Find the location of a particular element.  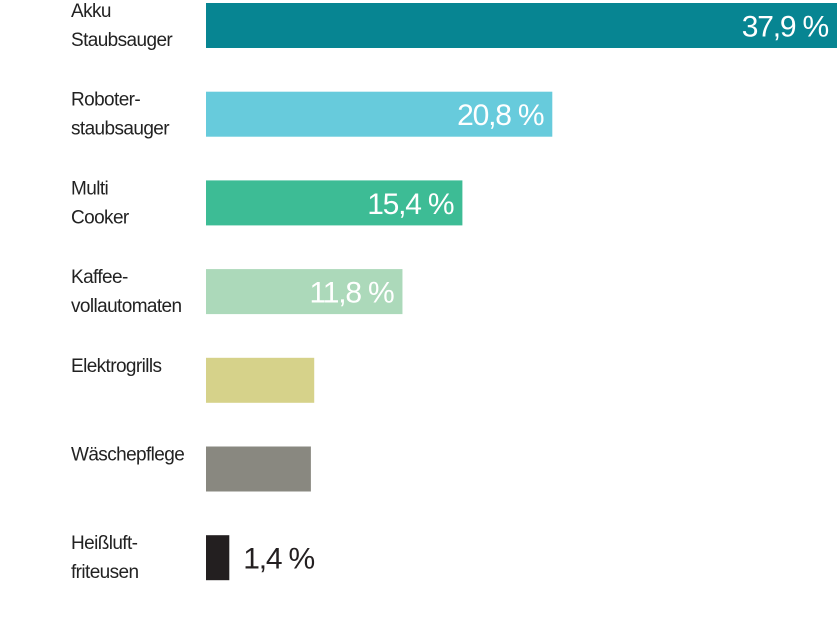

data-label: 6,3 % is located at coordinates (360, 470).